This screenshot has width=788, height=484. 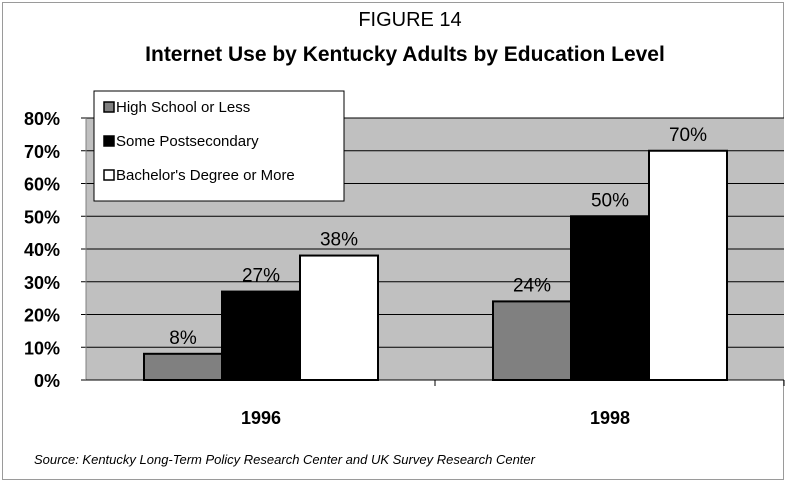 What do you see at coordinates (42, 283) in the screenshot?
I see `y-tick-label: 30%` at bounding box center [42, 283].